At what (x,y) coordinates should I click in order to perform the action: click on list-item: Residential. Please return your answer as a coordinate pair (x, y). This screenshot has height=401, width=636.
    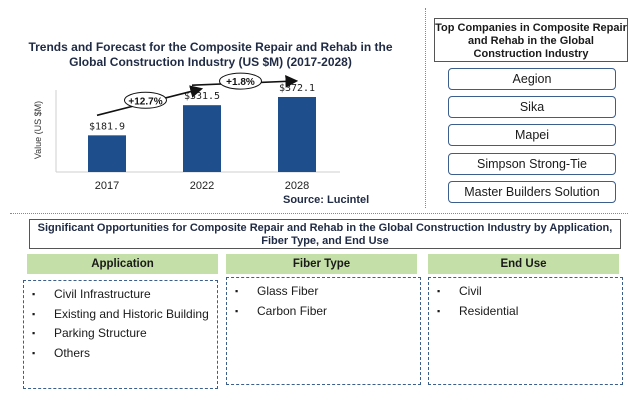
    Looking at the image, I should click on (525, 312).